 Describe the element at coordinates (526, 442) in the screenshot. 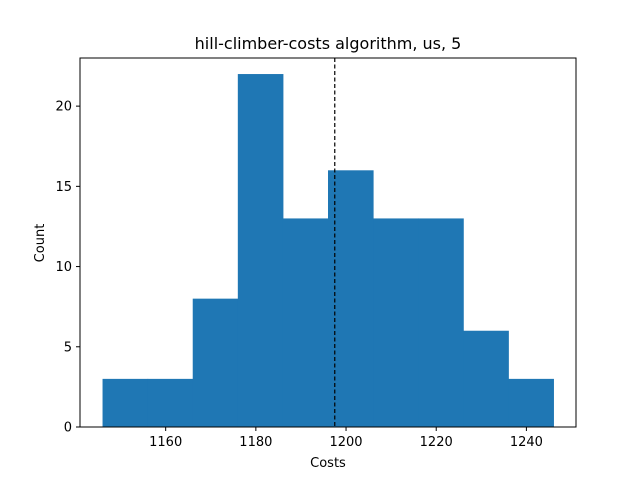

I see `x-tick-label: 1240` at that location.